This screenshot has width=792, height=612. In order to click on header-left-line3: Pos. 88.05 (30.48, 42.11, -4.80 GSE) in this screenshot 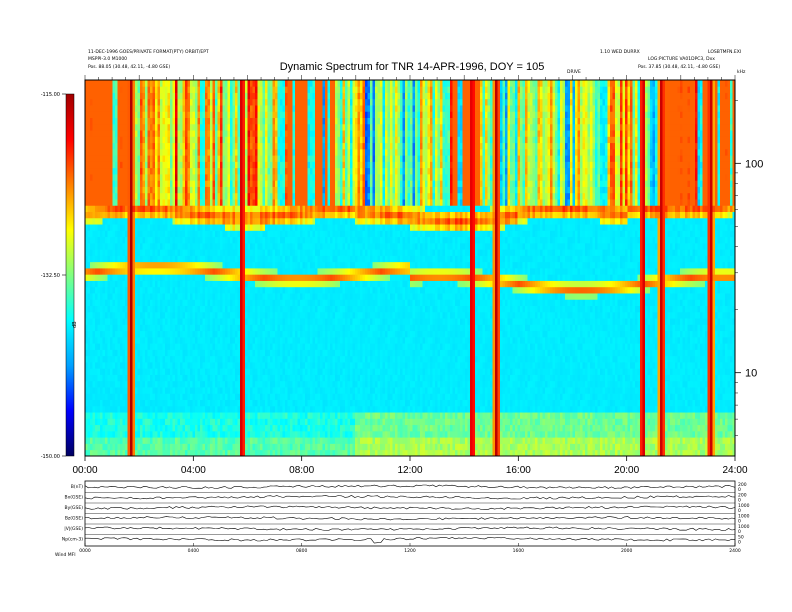, I will do `click(129, 67)`.